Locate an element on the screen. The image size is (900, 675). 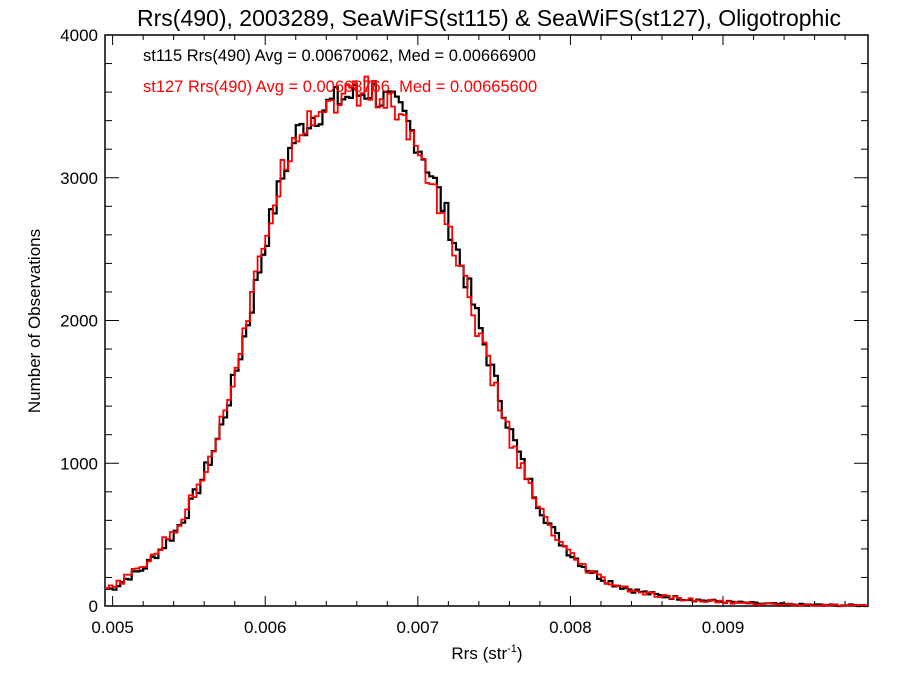
x-tick-label: 0.007 is located at coordinates (418, 627).